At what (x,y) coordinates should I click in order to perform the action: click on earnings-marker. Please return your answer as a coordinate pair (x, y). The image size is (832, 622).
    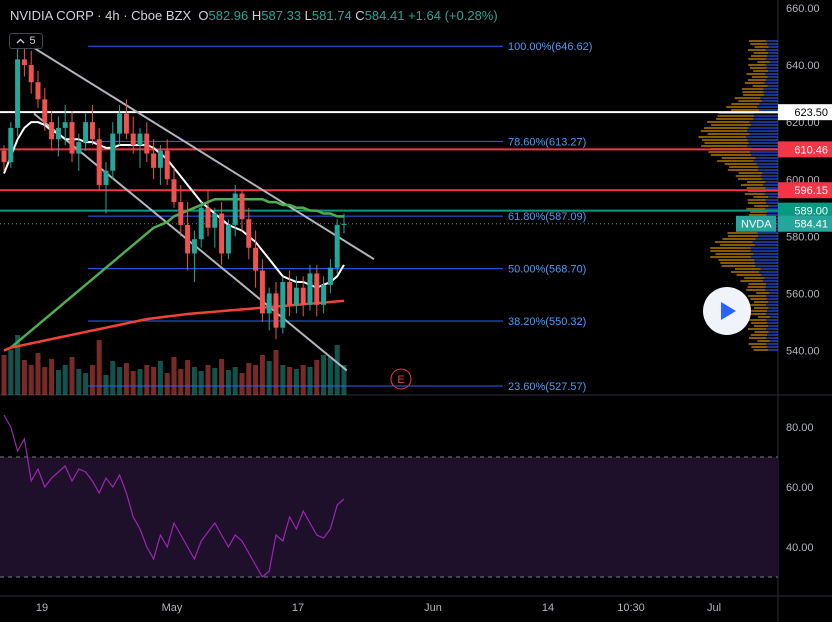
    Looking at the image, I should click on (401, 379).